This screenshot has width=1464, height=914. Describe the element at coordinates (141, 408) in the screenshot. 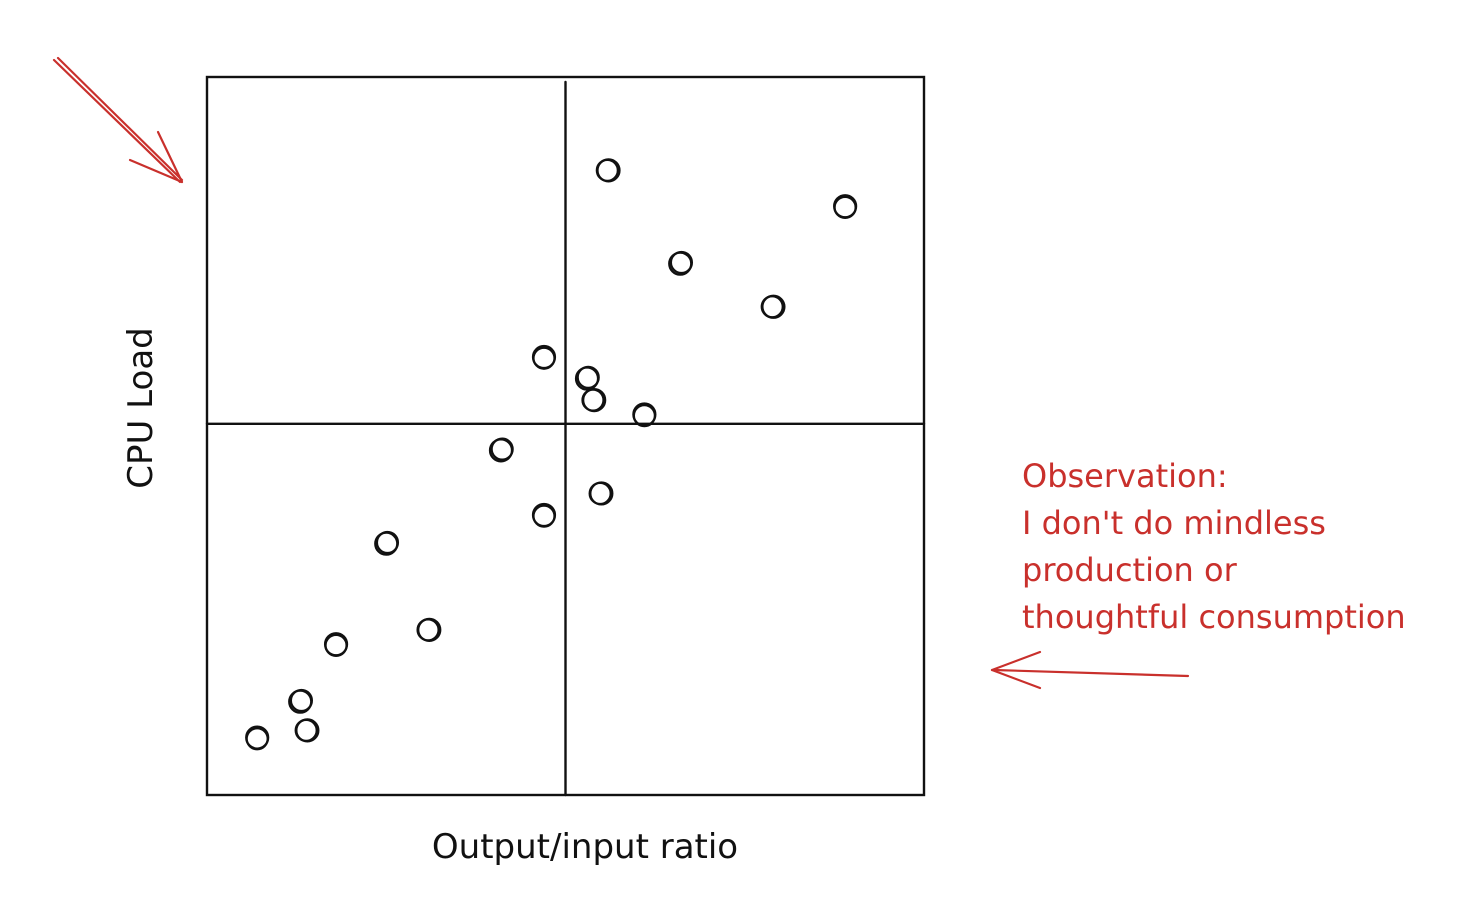

I see `y-axis-label: CPU Load` at that location.